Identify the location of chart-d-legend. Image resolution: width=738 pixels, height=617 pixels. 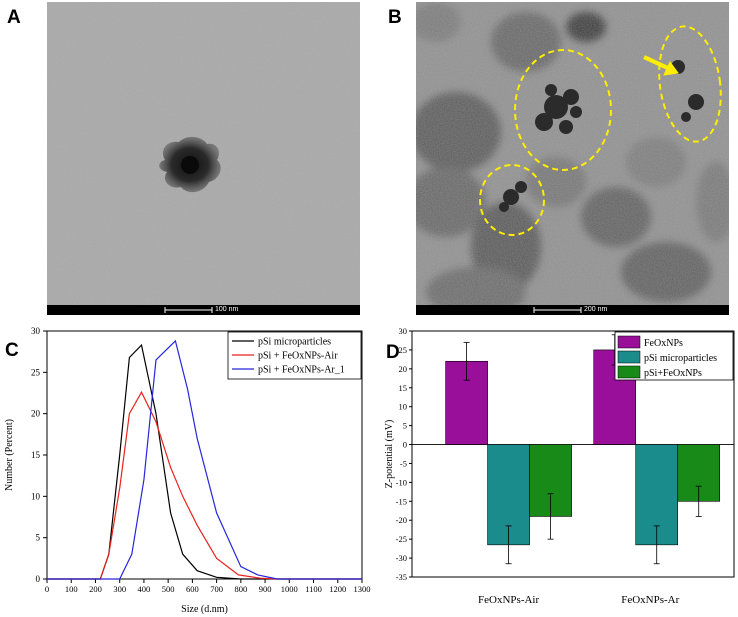
(674, 356).